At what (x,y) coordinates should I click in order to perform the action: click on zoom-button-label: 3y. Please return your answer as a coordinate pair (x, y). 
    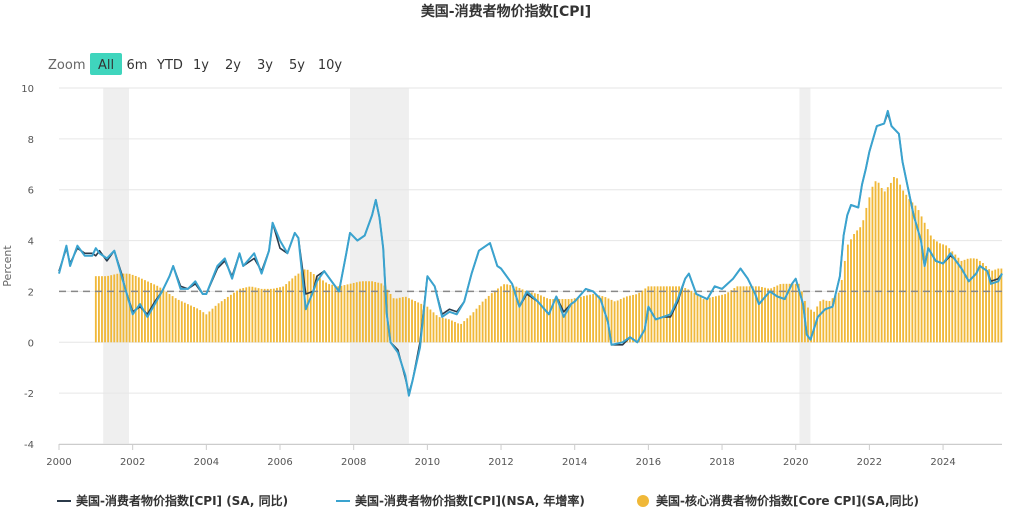
    Looking at the image, I should click on (265, 65).